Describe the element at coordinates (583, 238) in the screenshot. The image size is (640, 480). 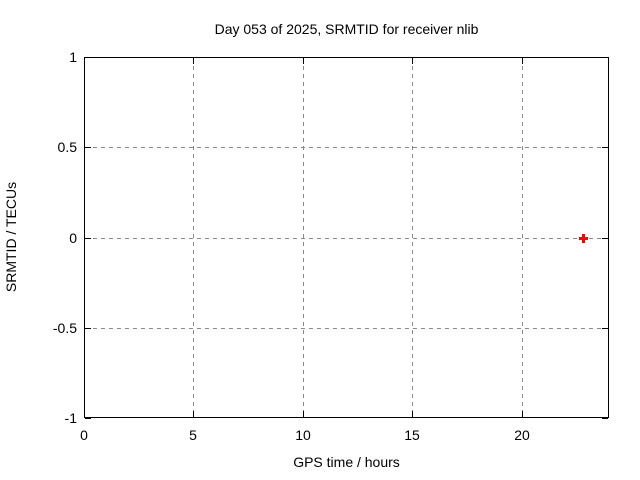
I see `data-point-marker` at that location.